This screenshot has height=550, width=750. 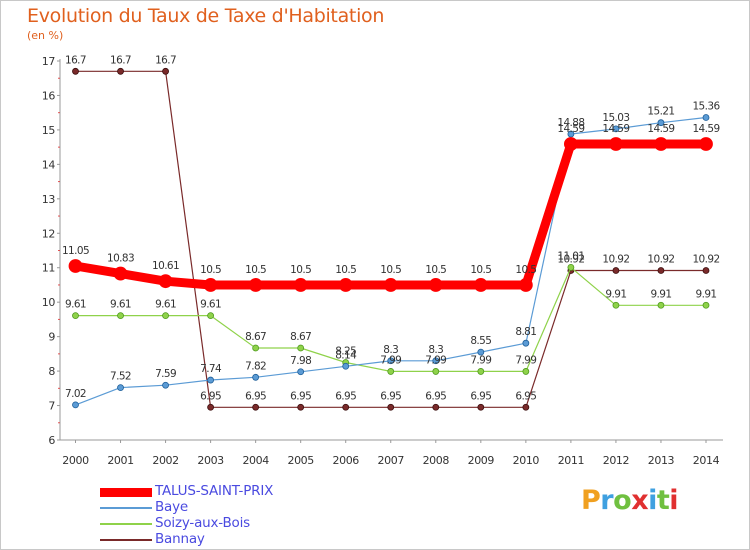 I want to click on data-label: 15.21, so click(x=660, y=112).